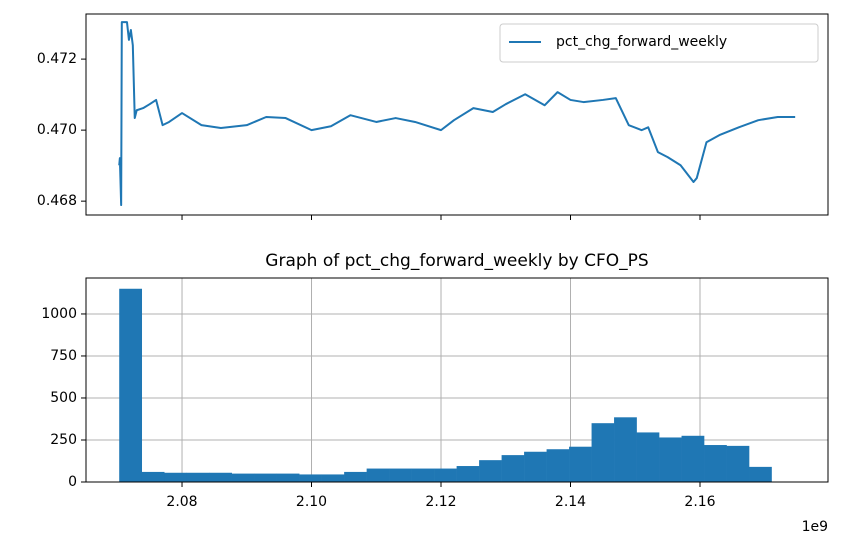  Describe the element at coordinates (641, 42) in the screenshot. I see `legend-label: pct_chg_forward_weekly` at that location.